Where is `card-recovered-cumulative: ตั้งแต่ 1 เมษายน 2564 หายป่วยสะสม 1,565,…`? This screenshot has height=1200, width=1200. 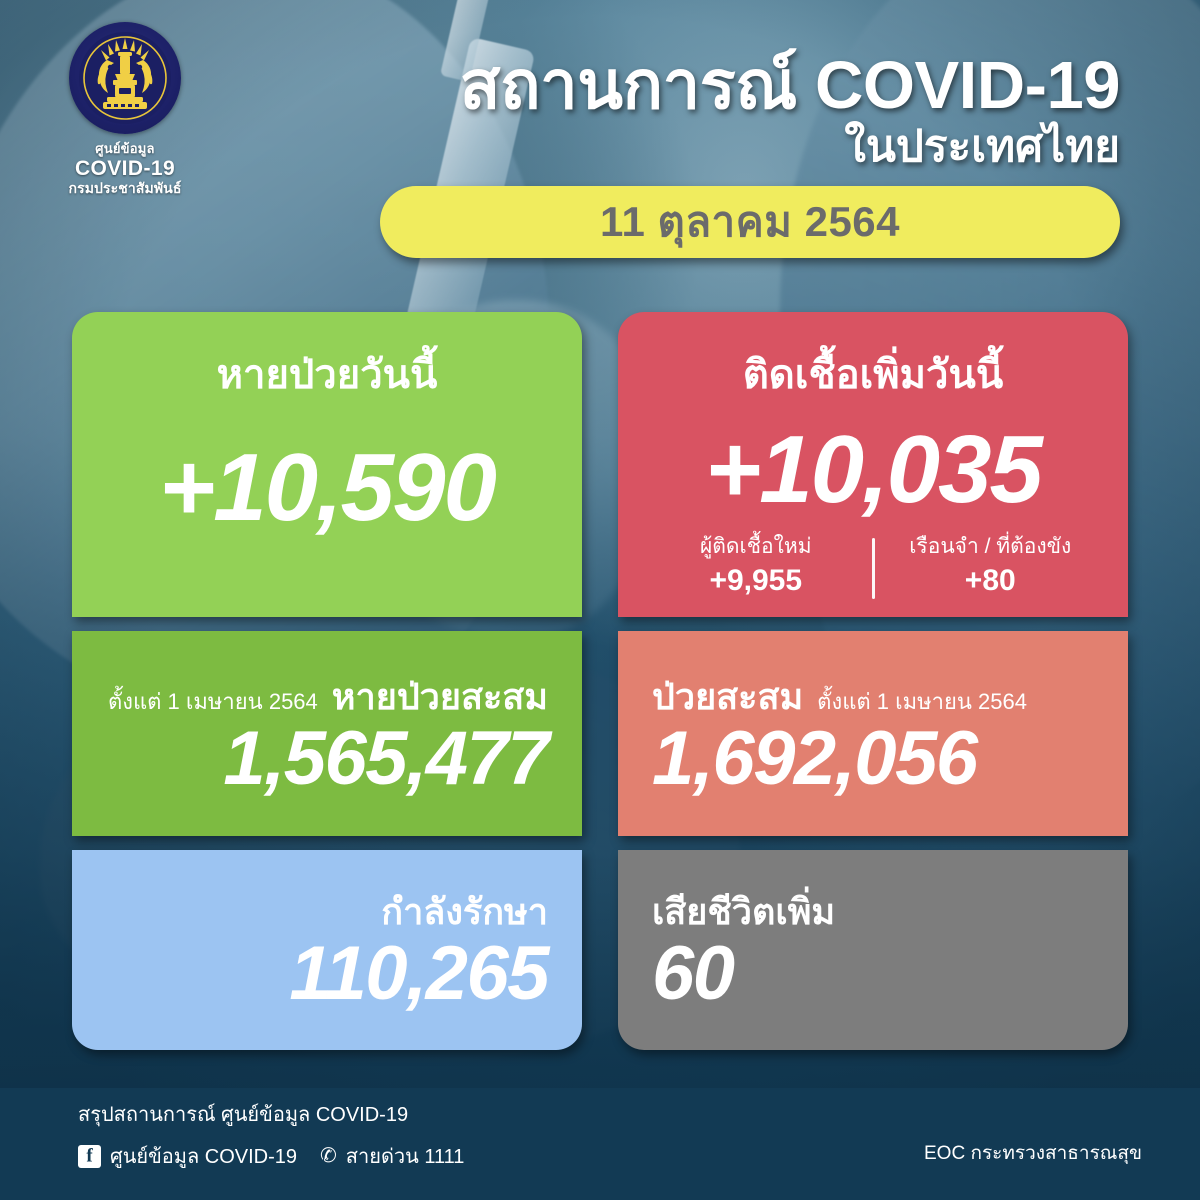
card-recovered-cumulative: ตั้งแต่ 1 เมษายน 2564 หายป่วยสะสม 1,565,… is located at coordinates (327, 733).